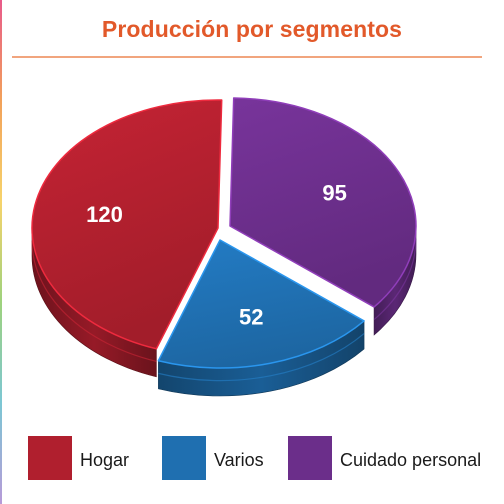 The width and height of the screenshot is (504, 504). What do you see at coordinates (310, 458) in the screenshot?
I see `legend-swatch-cuidado-personal` at bounding box center [310, 458].